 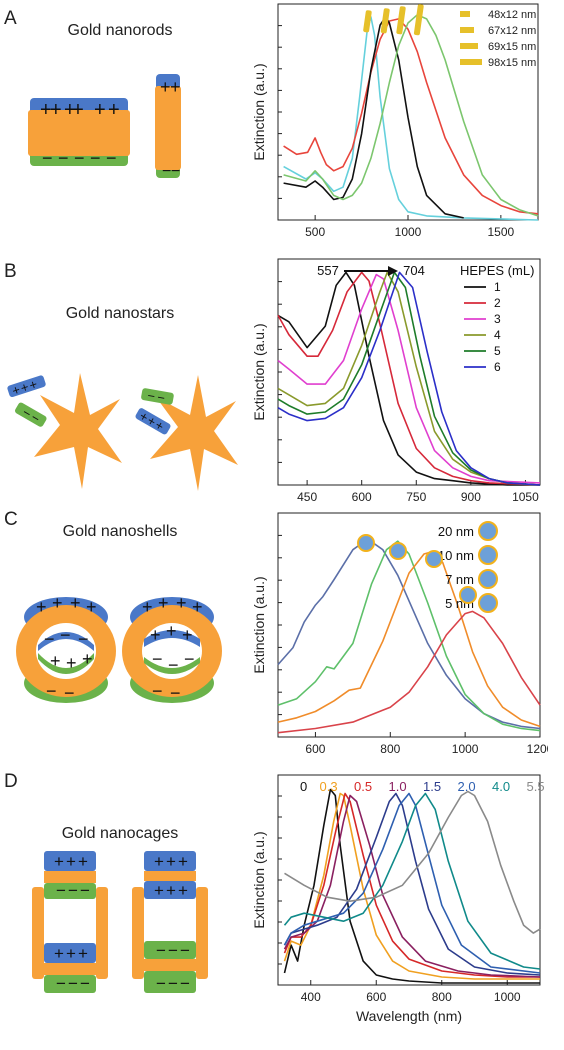 What do you see at coordinates (10, 18) in the screenshot?
I see `panel-letter: A` at bounding box center [10, 18].